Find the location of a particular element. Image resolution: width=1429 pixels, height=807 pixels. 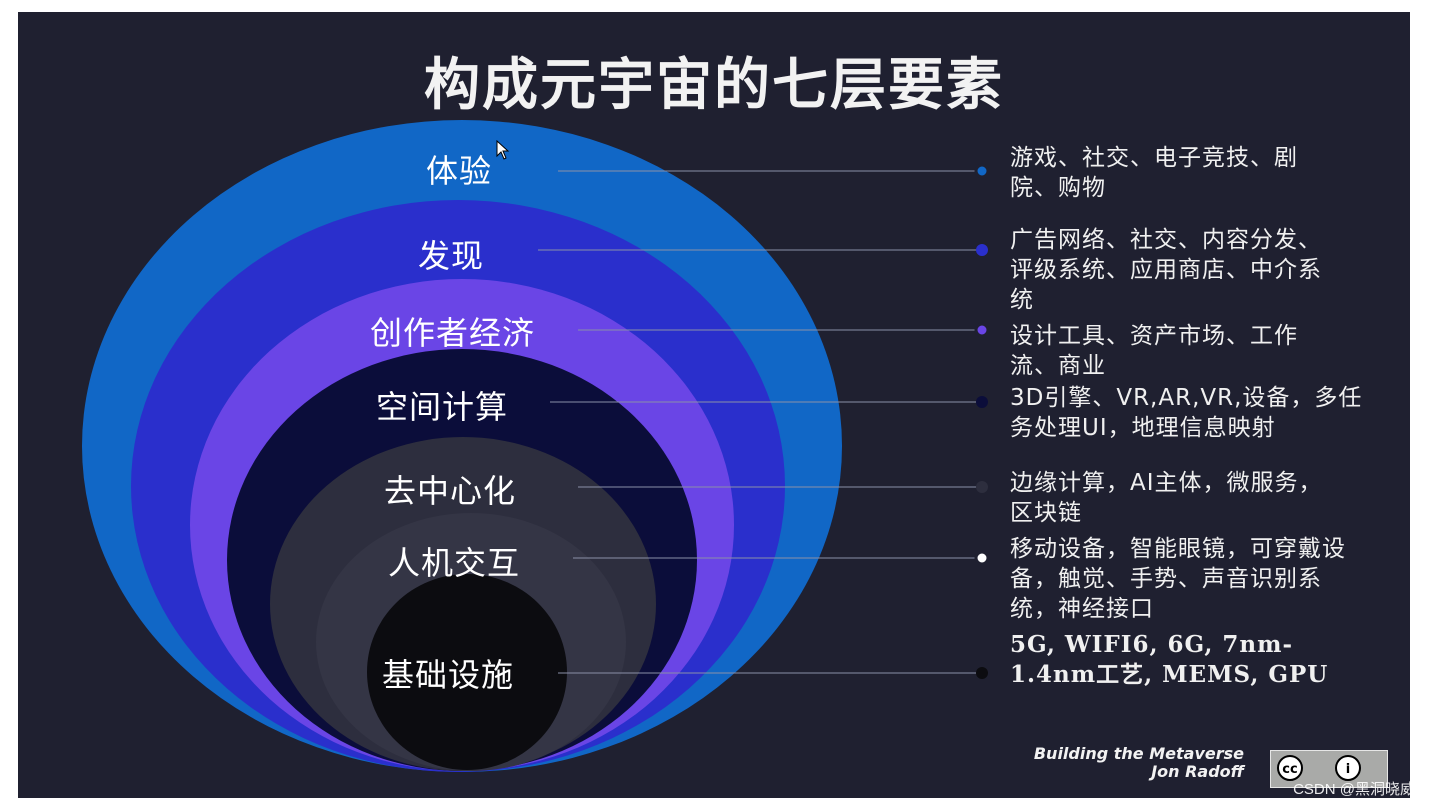

source-credit: Building the Metaverse Jon Radoff is located at coordinates (1126, 763).